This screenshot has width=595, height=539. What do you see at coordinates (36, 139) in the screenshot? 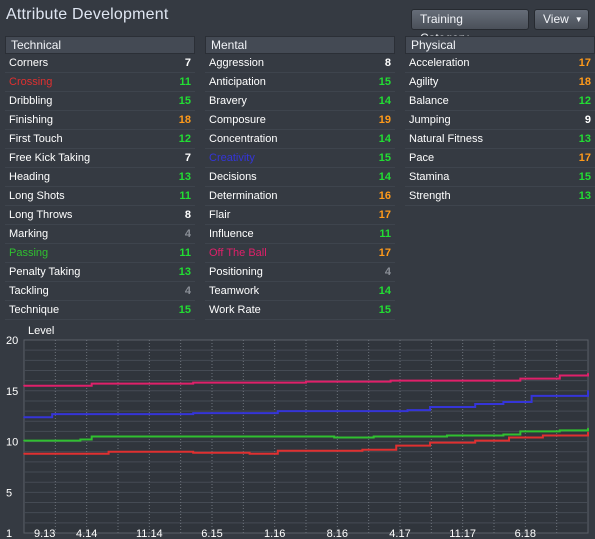
I see `attribute-name: First Touch` at bounding box center [36, 139].